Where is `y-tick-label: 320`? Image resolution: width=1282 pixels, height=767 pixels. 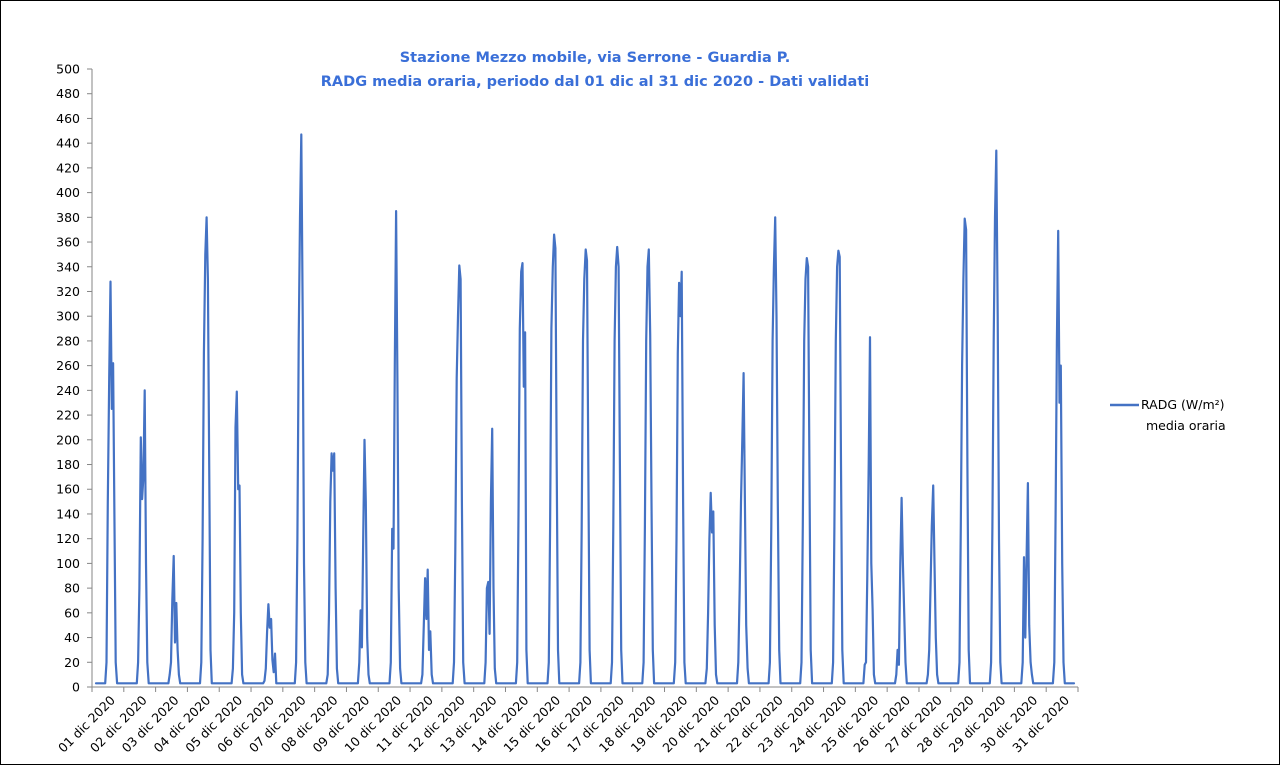 y-tick-label: 320 is located at coordinates (68, 291).